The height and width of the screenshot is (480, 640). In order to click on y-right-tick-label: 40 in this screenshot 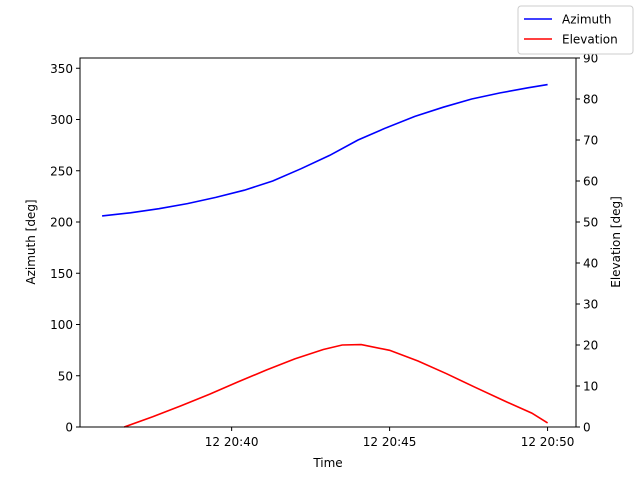, I will do `click(590, 264)`.